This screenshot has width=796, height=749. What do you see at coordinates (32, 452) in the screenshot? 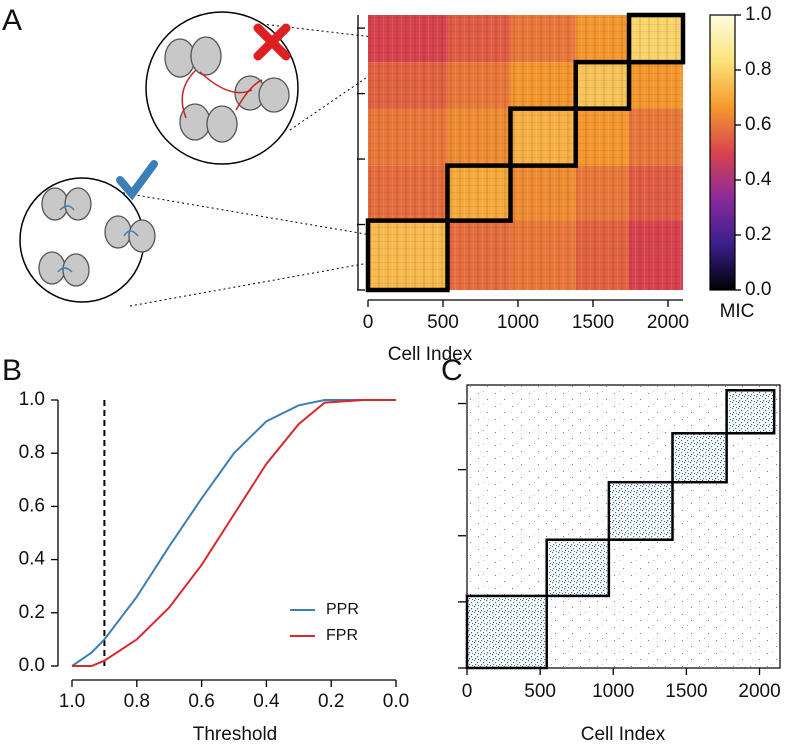
I see `y-tick-label: 0.8` at bounding box center [32, 452].